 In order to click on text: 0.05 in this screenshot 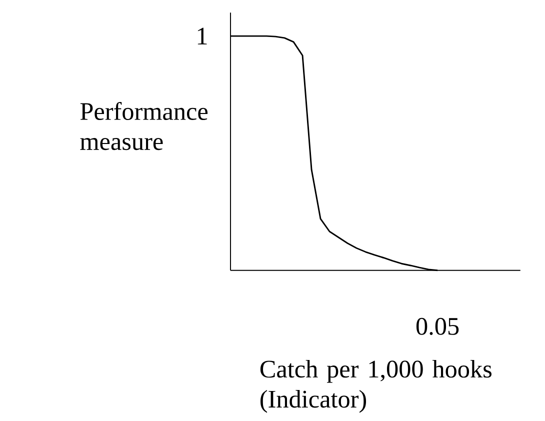, I will do `click(437, 326)`.